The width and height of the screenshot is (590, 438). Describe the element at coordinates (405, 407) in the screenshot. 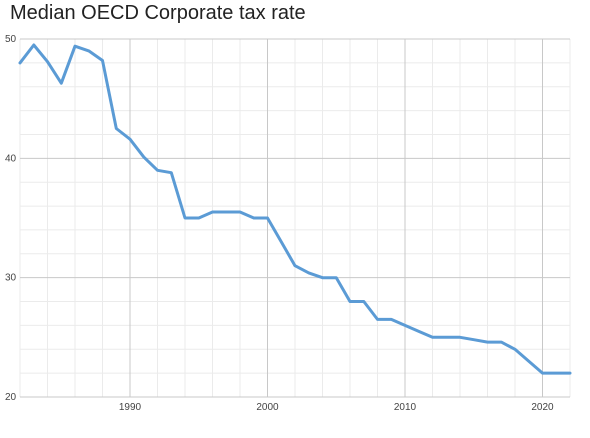

I see `x-tick-label: 2010` at that location.